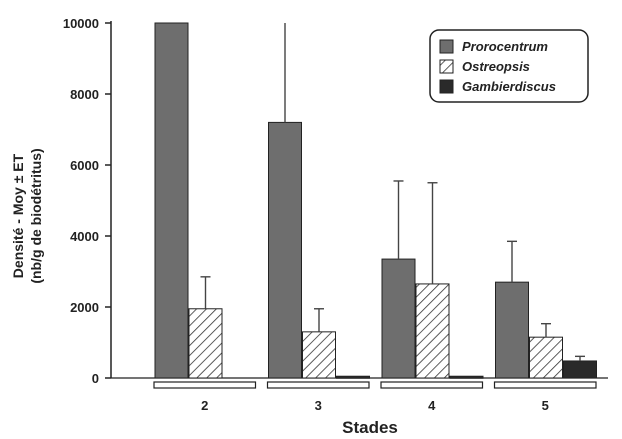 The image size is (622, 439). What do you see at coordinates (446, 86) in the screenshot?
I see `legend-swatch-gambierdiscus` at bounding box center [446, 86].